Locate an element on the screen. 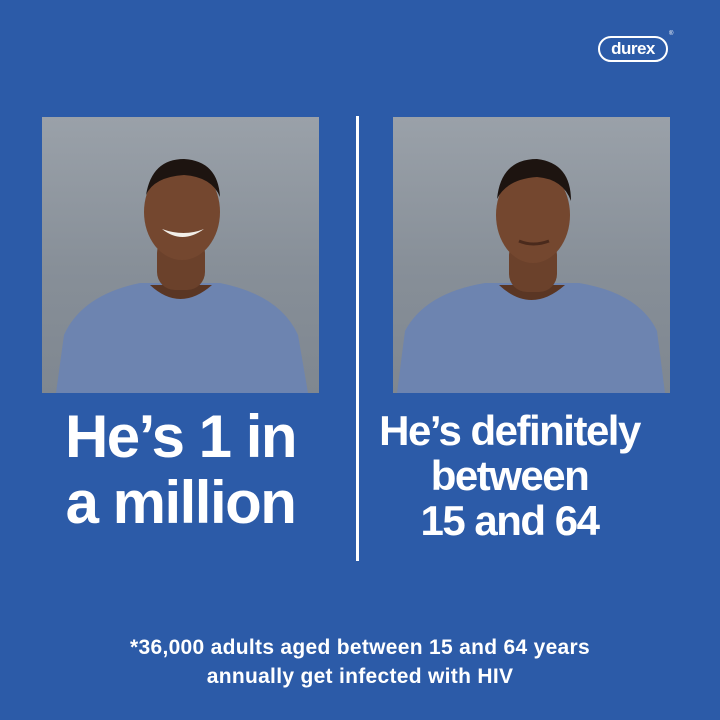  right-headline-line: He’s definitely is located at coordinates (510, 430).